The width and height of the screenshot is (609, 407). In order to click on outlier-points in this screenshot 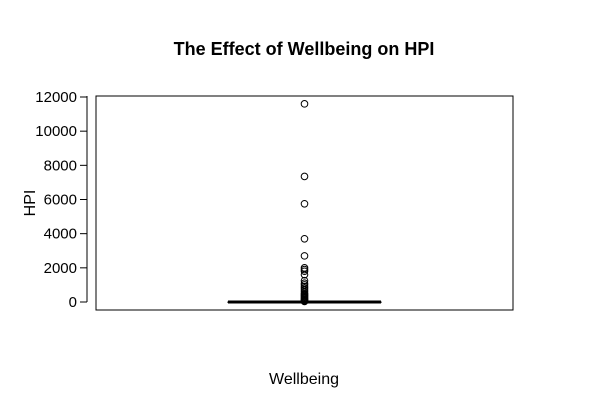, I will do `click(304, 203)`.